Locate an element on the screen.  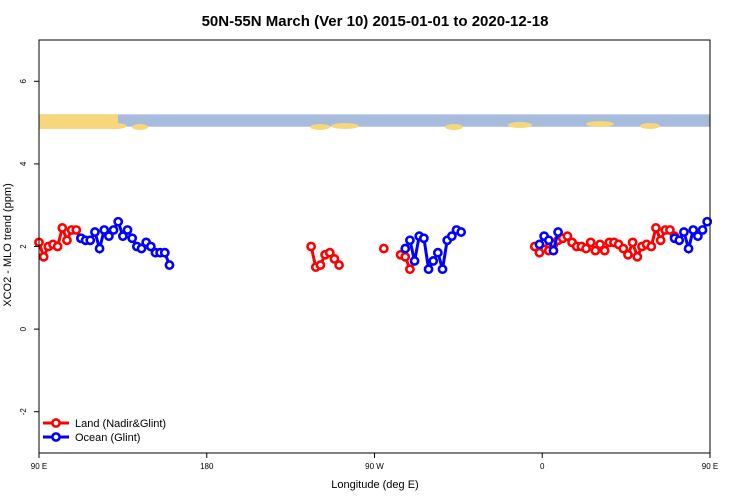
y-tick-label: -2 is located at coordinates (23, 412).